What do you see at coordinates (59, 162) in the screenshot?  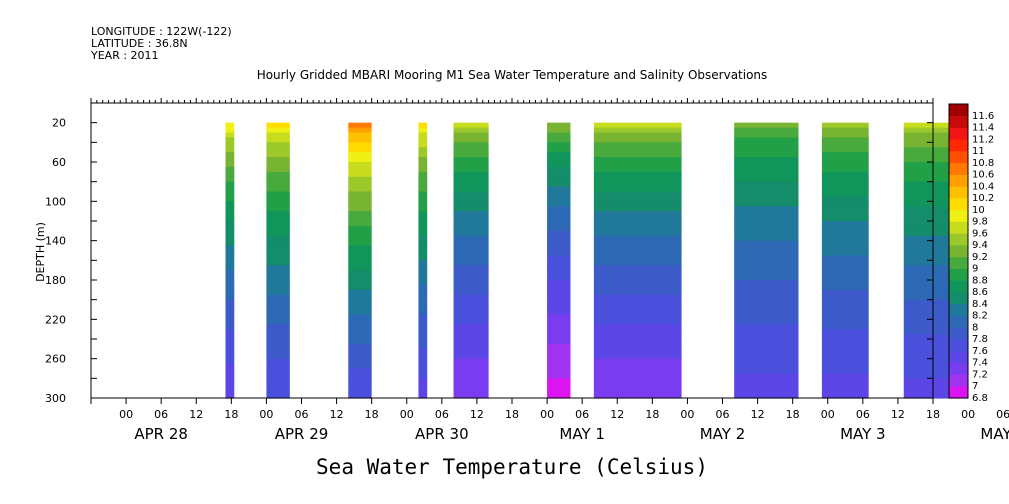 I see `y-tick-label: 60` at bounding box center [59, 162].